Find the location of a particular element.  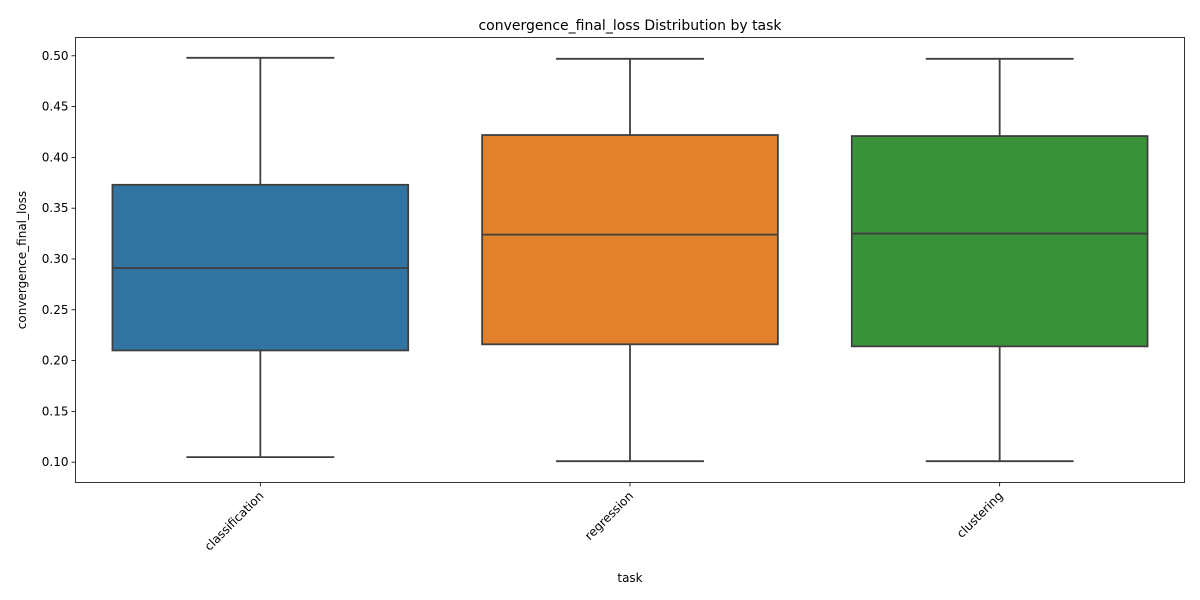

x-tick-label: clustering is located at coordinates (980, 515).